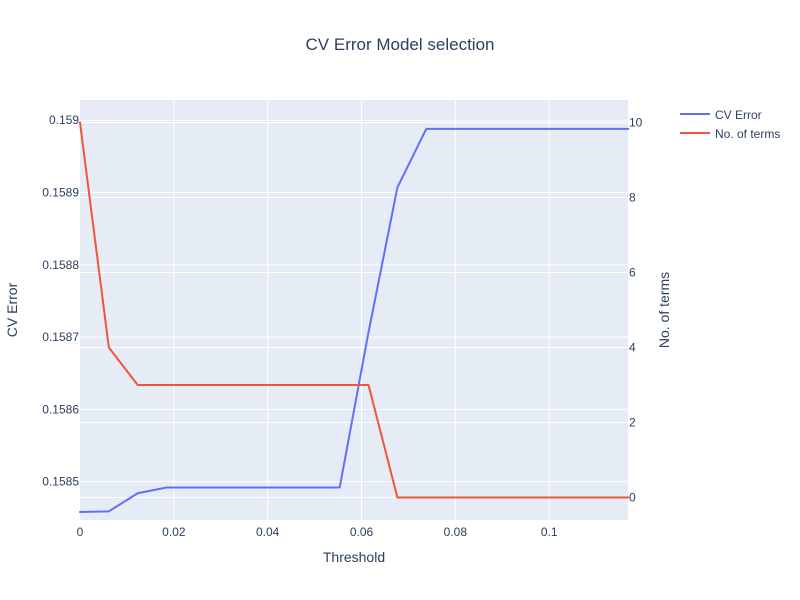  What do you see at coordinates (80, 532) in the screenshot?
I see `x-tick-label: 0` at bounding box center [80, 532].